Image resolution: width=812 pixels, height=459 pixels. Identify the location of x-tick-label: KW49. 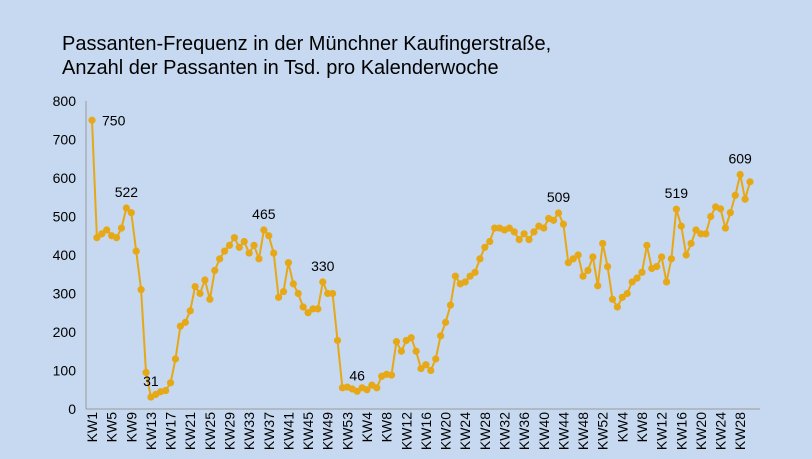
(328, 431).